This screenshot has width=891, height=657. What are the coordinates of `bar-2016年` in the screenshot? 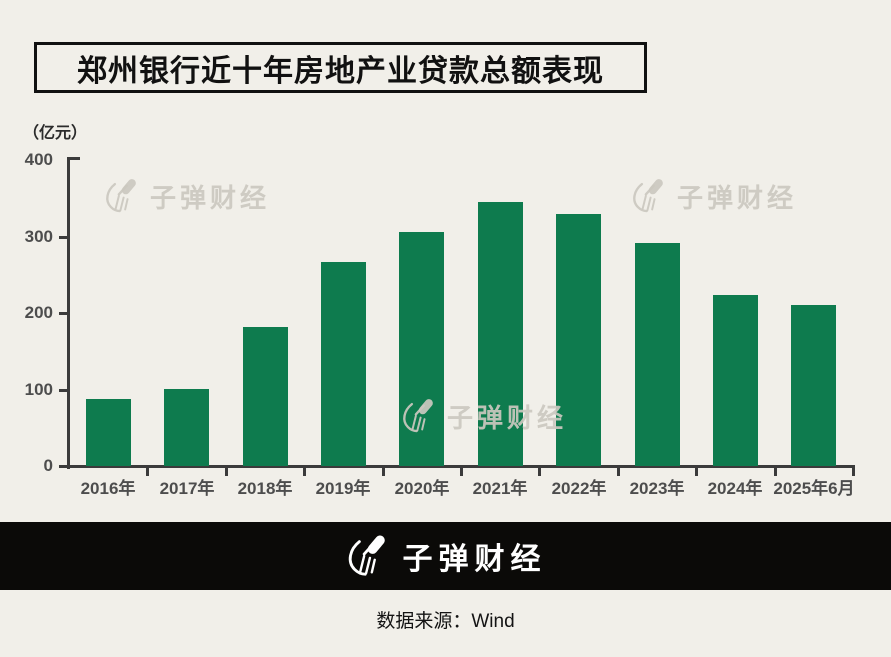 It's located at (108, 432).